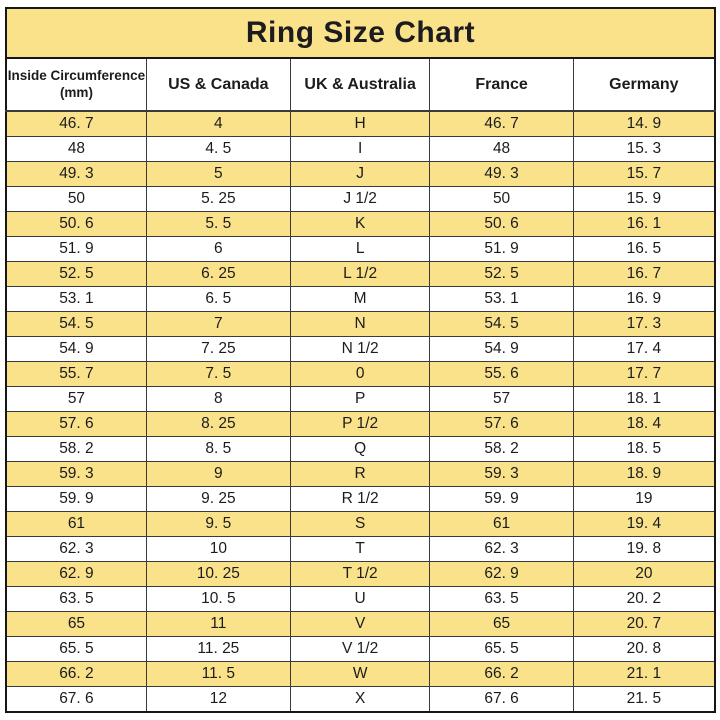 The width and height of the screenshot is (720, 720). What do you see at coordinates (218, 674) in the screenshot?
I see `cell-us_canada: 11. 5` at bounding box center [218, 674].